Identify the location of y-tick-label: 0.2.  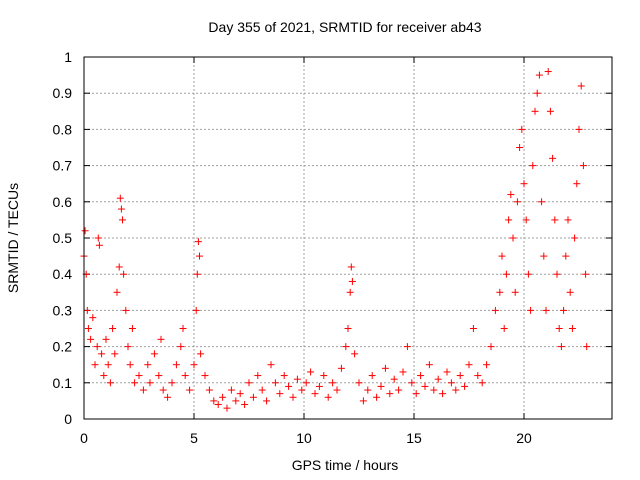
(63, 347).